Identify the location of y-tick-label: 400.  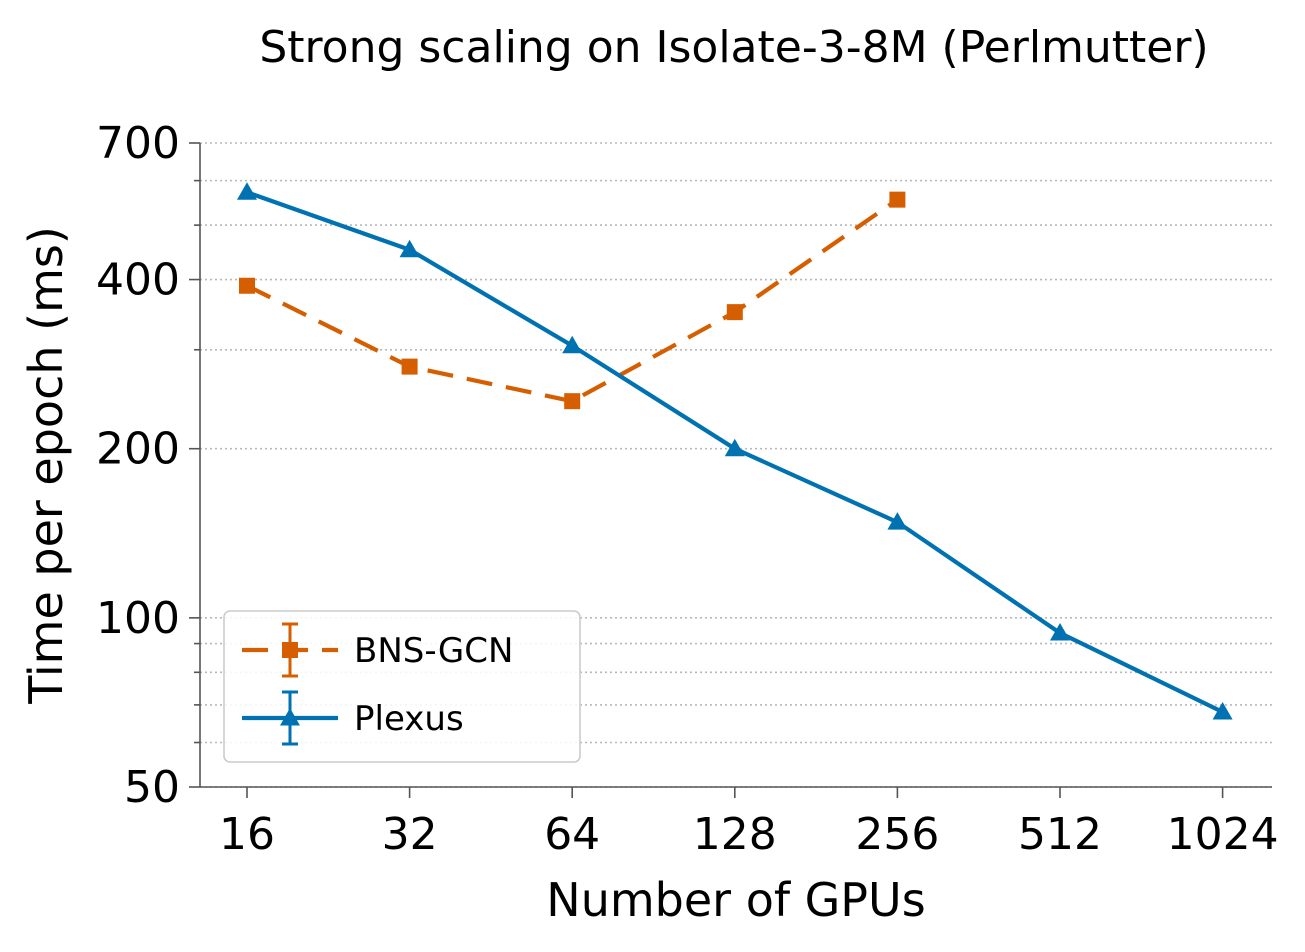
(138, 280).